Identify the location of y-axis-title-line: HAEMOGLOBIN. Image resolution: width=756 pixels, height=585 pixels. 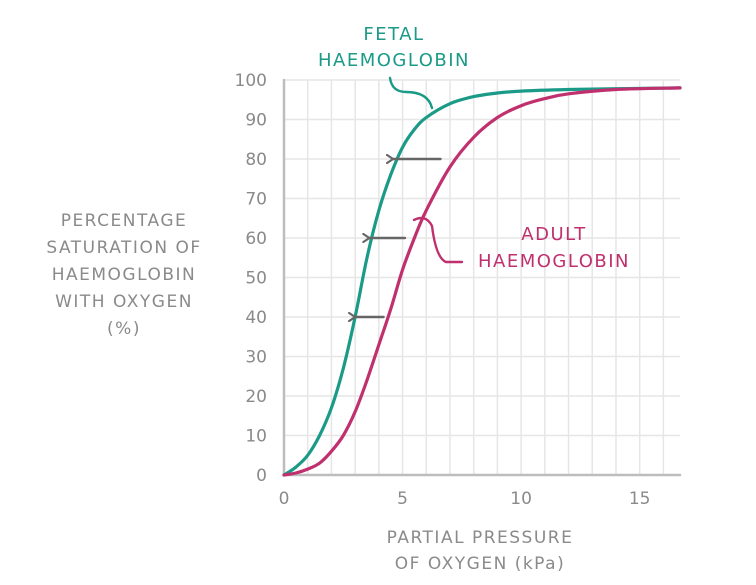
(124, 275).